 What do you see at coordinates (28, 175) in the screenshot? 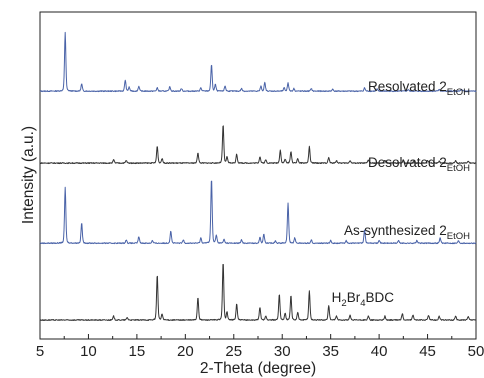
I see `y-axis-label: Intensity (a.u.)` at bounding box center [28, 175].